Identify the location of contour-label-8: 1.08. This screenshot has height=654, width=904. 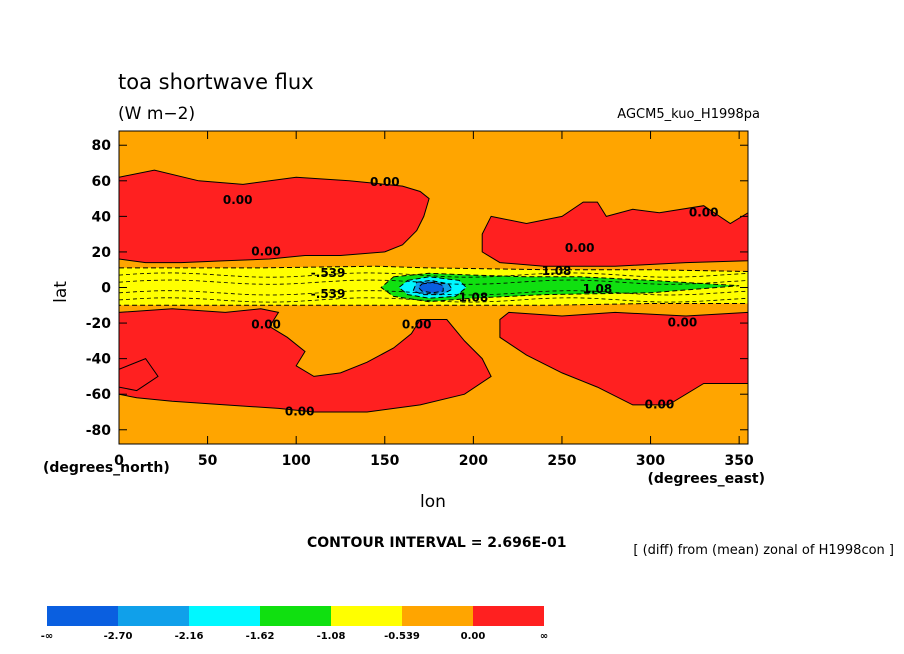
(598, 289).